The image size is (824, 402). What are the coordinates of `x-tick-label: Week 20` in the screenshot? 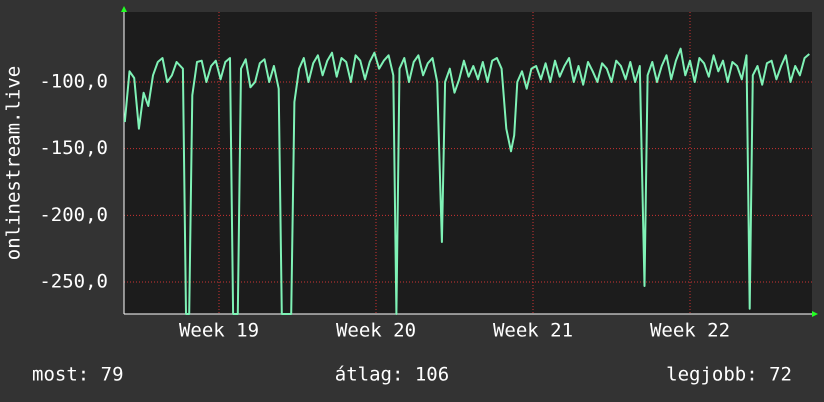 It's located at (376, 331).